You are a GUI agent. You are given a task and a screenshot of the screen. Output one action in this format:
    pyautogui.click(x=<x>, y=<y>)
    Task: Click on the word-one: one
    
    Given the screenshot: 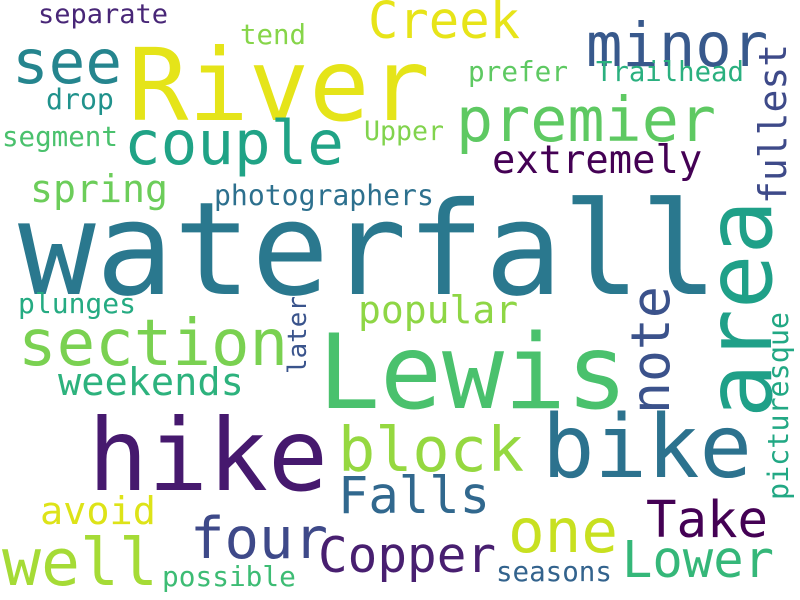 What is the action you would take?
    pyautogui.click(x=563, y=531)
    